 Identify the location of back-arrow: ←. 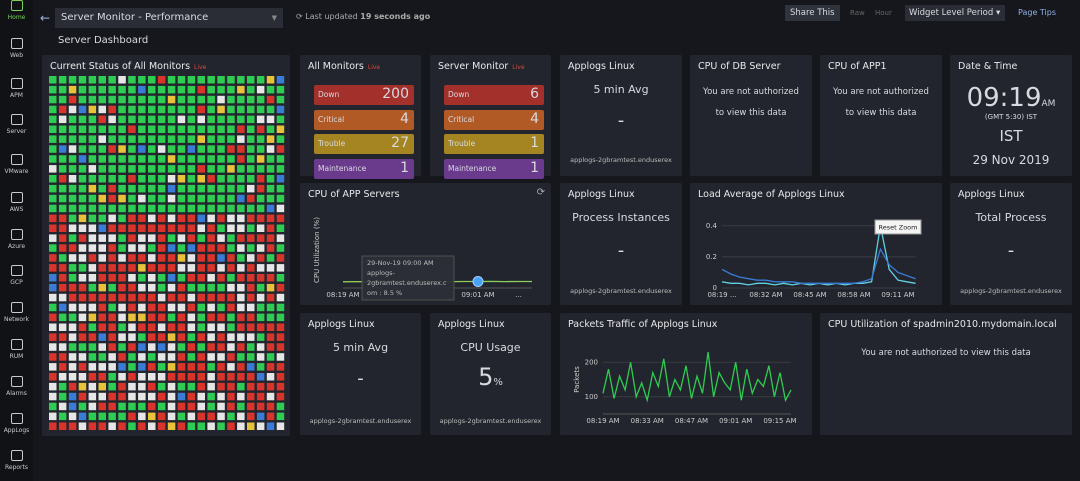
(45, 18).